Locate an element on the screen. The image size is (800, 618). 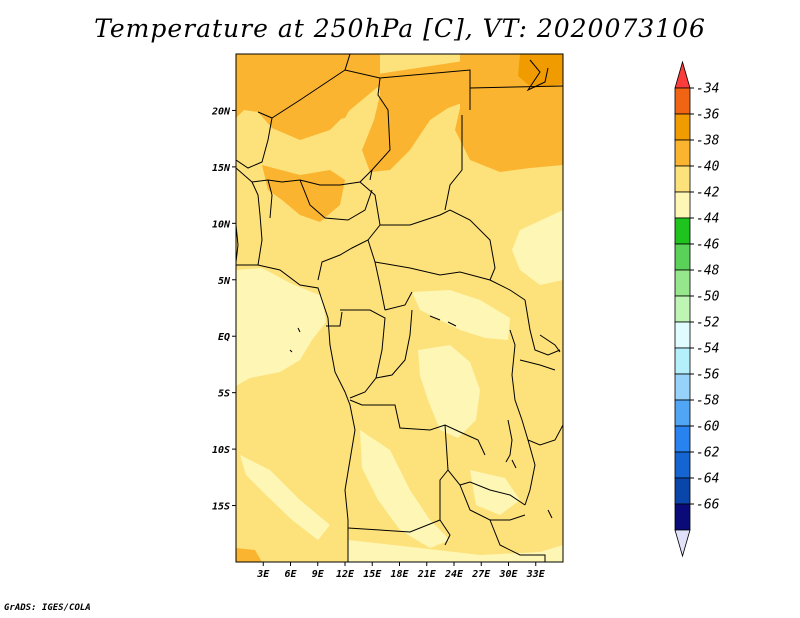
field-southern-band is located at coordinates (405, 489).